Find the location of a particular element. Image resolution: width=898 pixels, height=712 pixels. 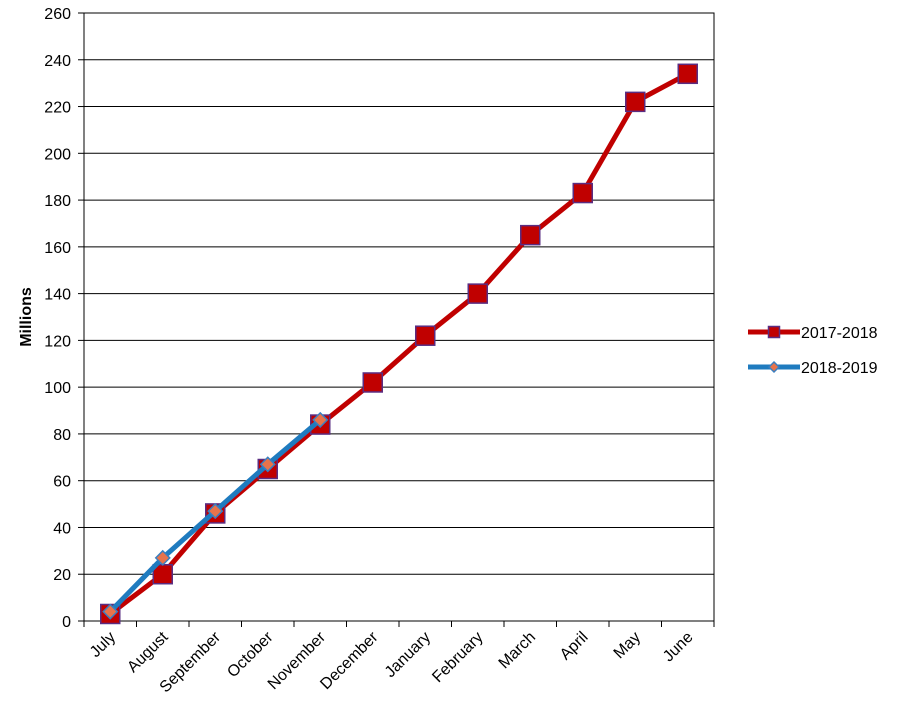

x-tick-label: June is located at coordinates (678, 647).